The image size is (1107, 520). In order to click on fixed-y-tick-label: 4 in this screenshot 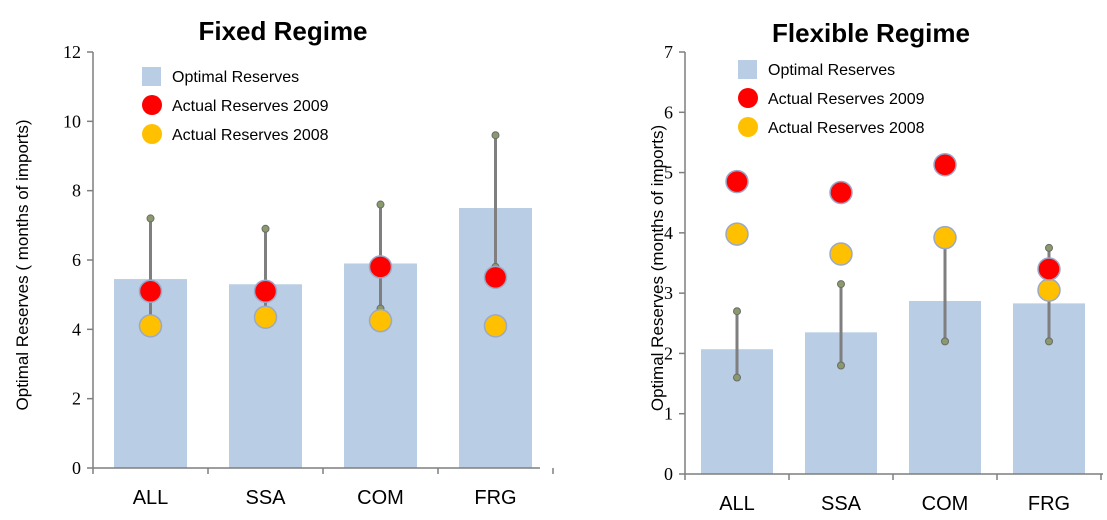, I will do `click(76, 329)`.